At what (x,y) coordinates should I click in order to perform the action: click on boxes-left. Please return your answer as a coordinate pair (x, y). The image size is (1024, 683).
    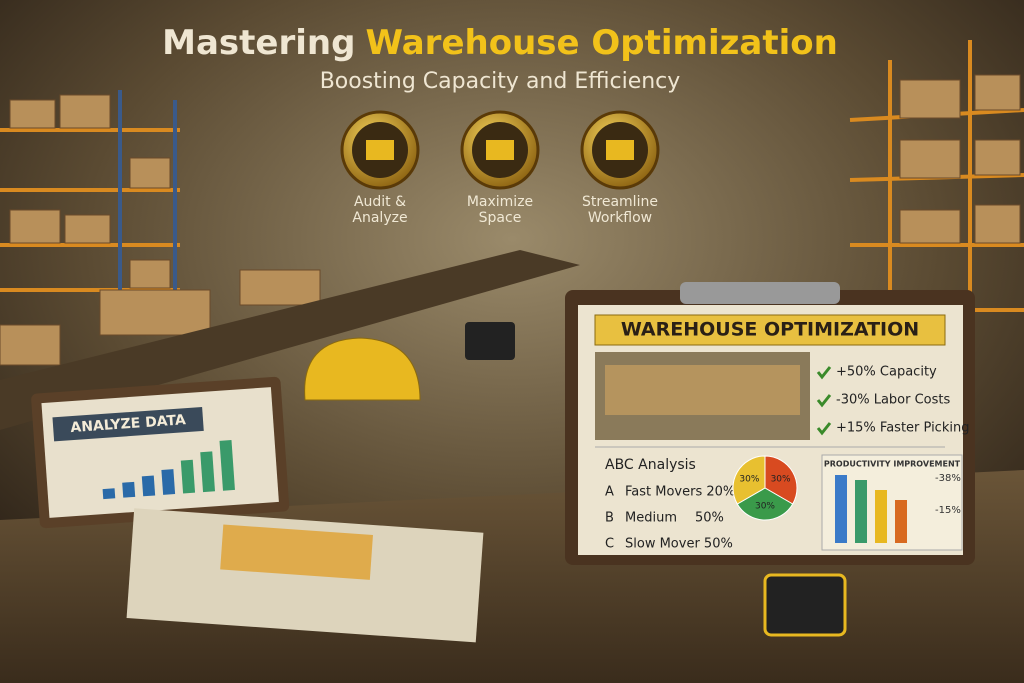
    Looking at the image, I should click on (160, 230).